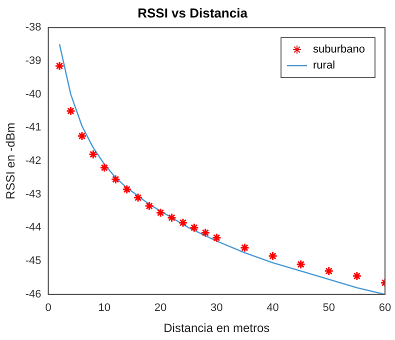 The image size is (395, 340). What do you see at coordinates (33, 261) in the screenshot?
I see `y-tick-label: -45` at bounding box center [33, 261].